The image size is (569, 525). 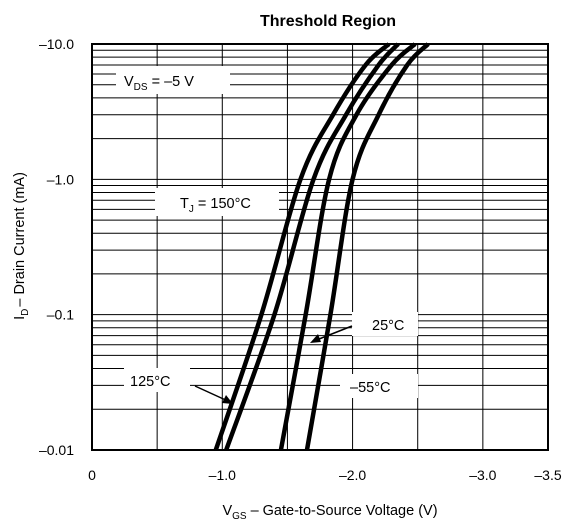 I want to click on y-tick-label: –0.01, so click(x=56, y=450).